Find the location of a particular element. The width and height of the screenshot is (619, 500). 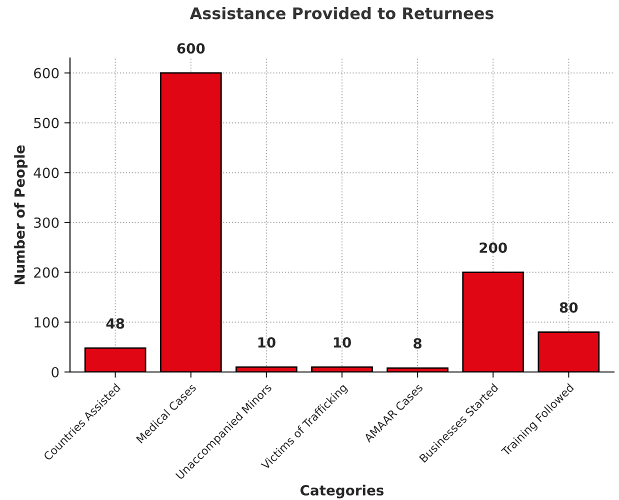

data-label: 200 is located at coordinates (493, 247).